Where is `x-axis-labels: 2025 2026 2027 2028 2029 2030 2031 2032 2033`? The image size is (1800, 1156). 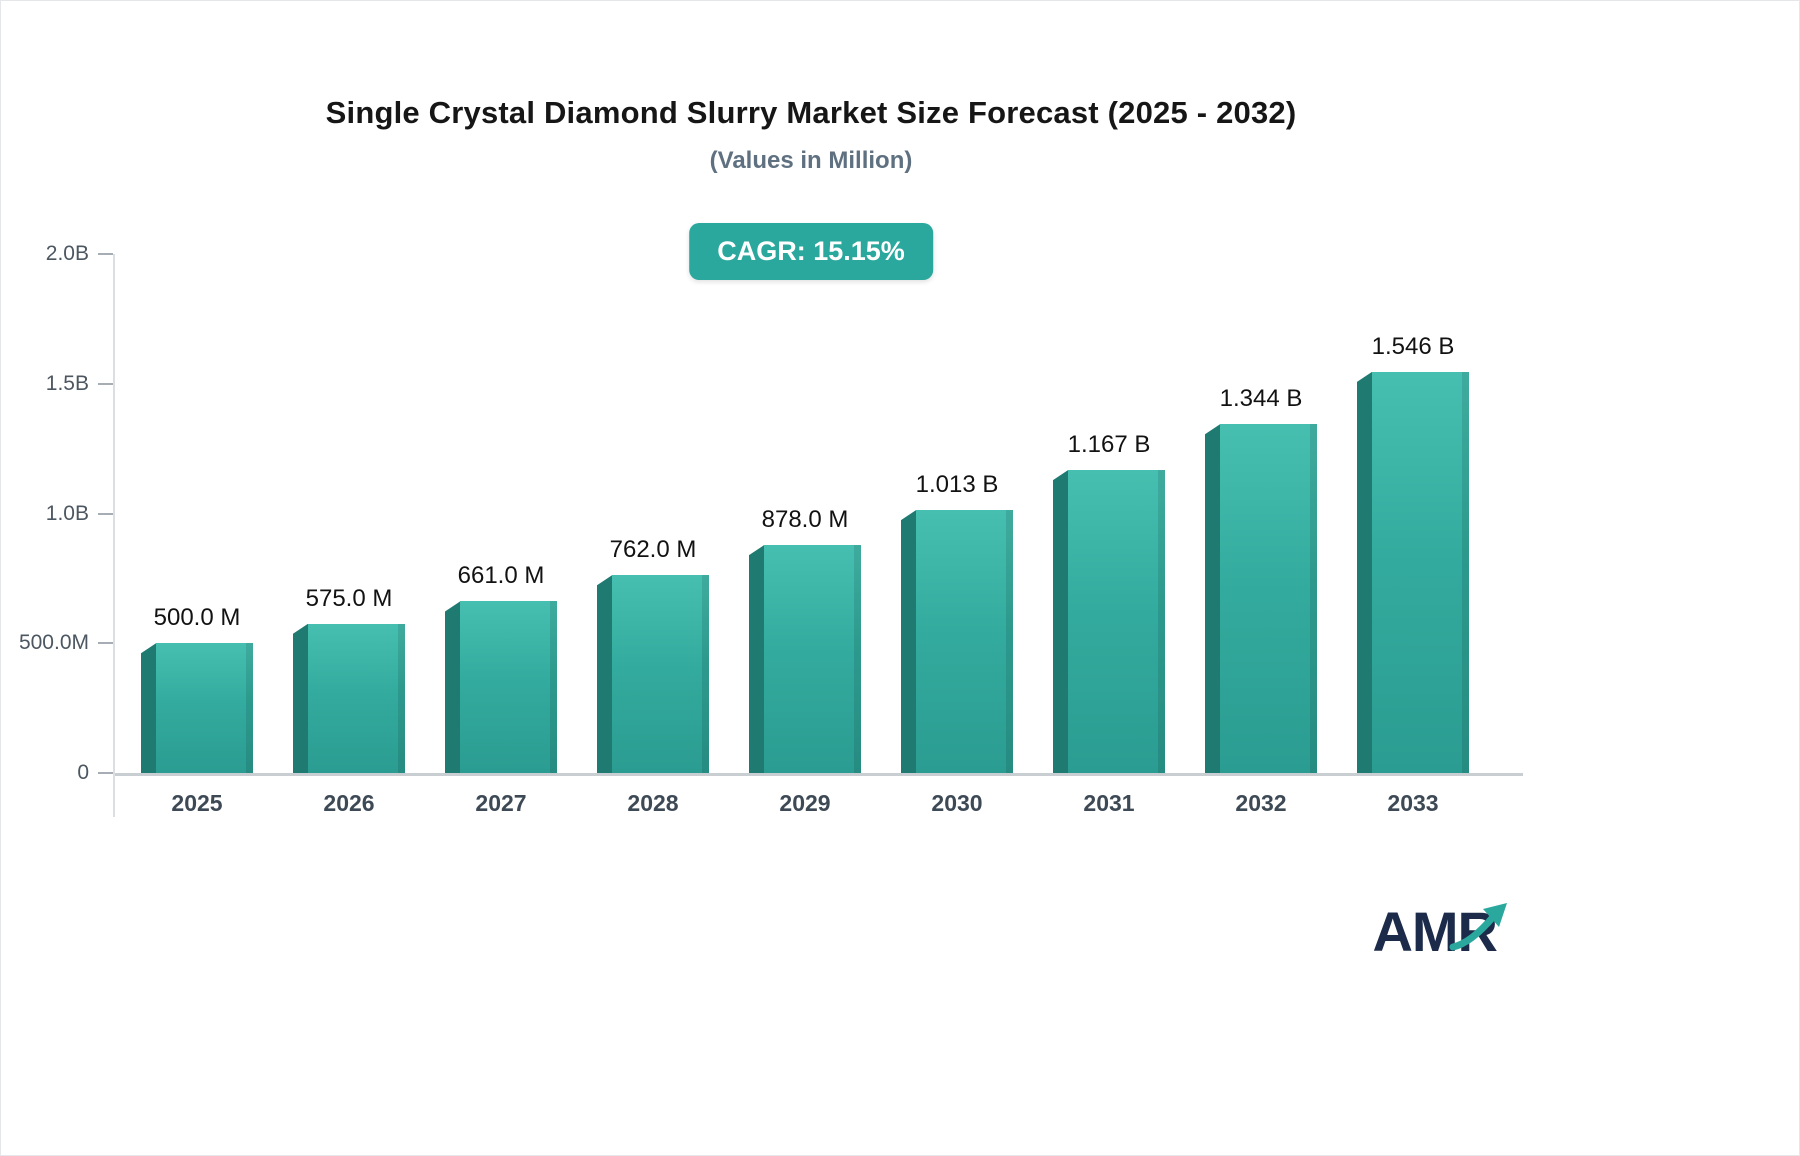
x-axis-labels: 2025 2026 2027 2028 2029 2030 2031 2032 2033 is located at coordinates (819, 803).